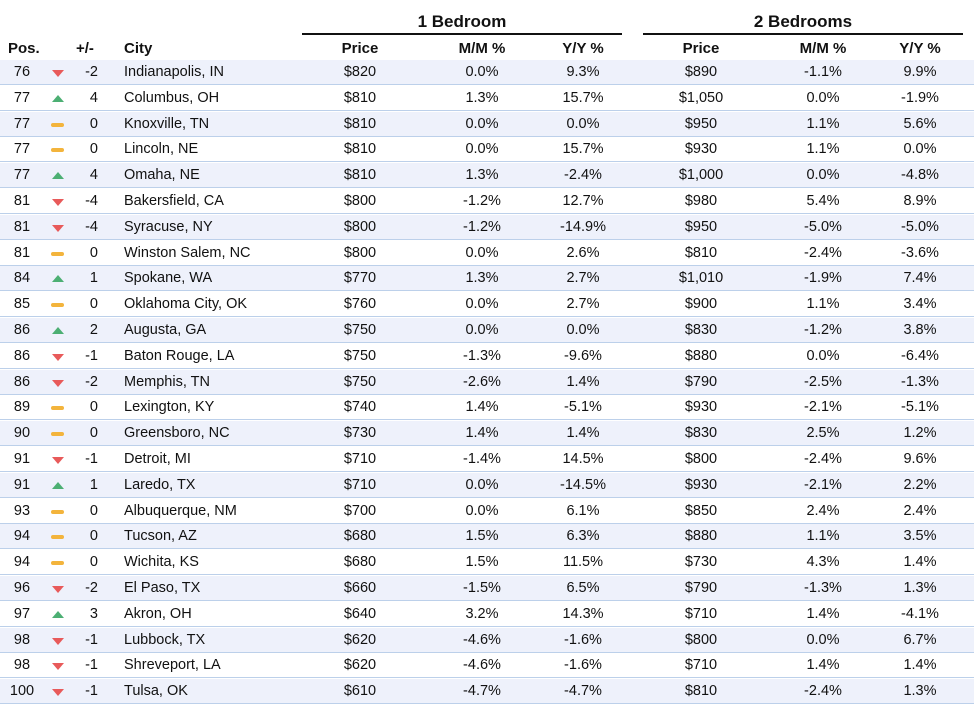 This screenshot has height=704, width=974. Describe the element at coordinates (487, 563) in the screenshot. I see `table-row: 94 0 Wichita, KS $680 1.5% 11.5% $730 4.3% 1.4%` at that location.